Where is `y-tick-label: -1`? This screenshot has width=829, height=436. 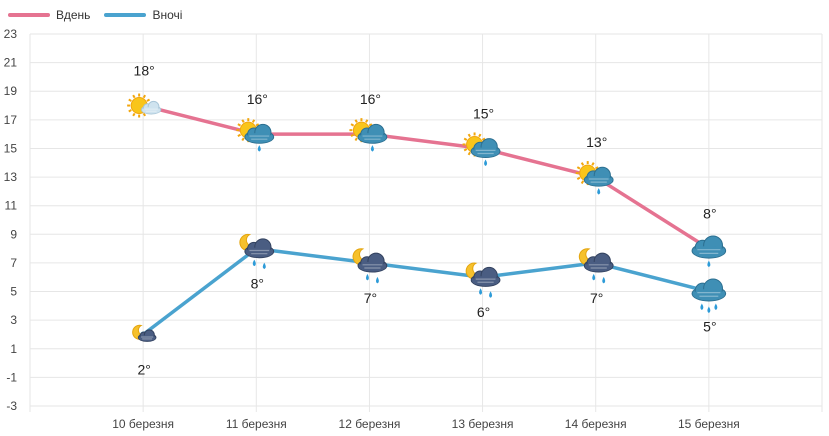 y-tick-label: -1 is located at coordinates (11, 377).